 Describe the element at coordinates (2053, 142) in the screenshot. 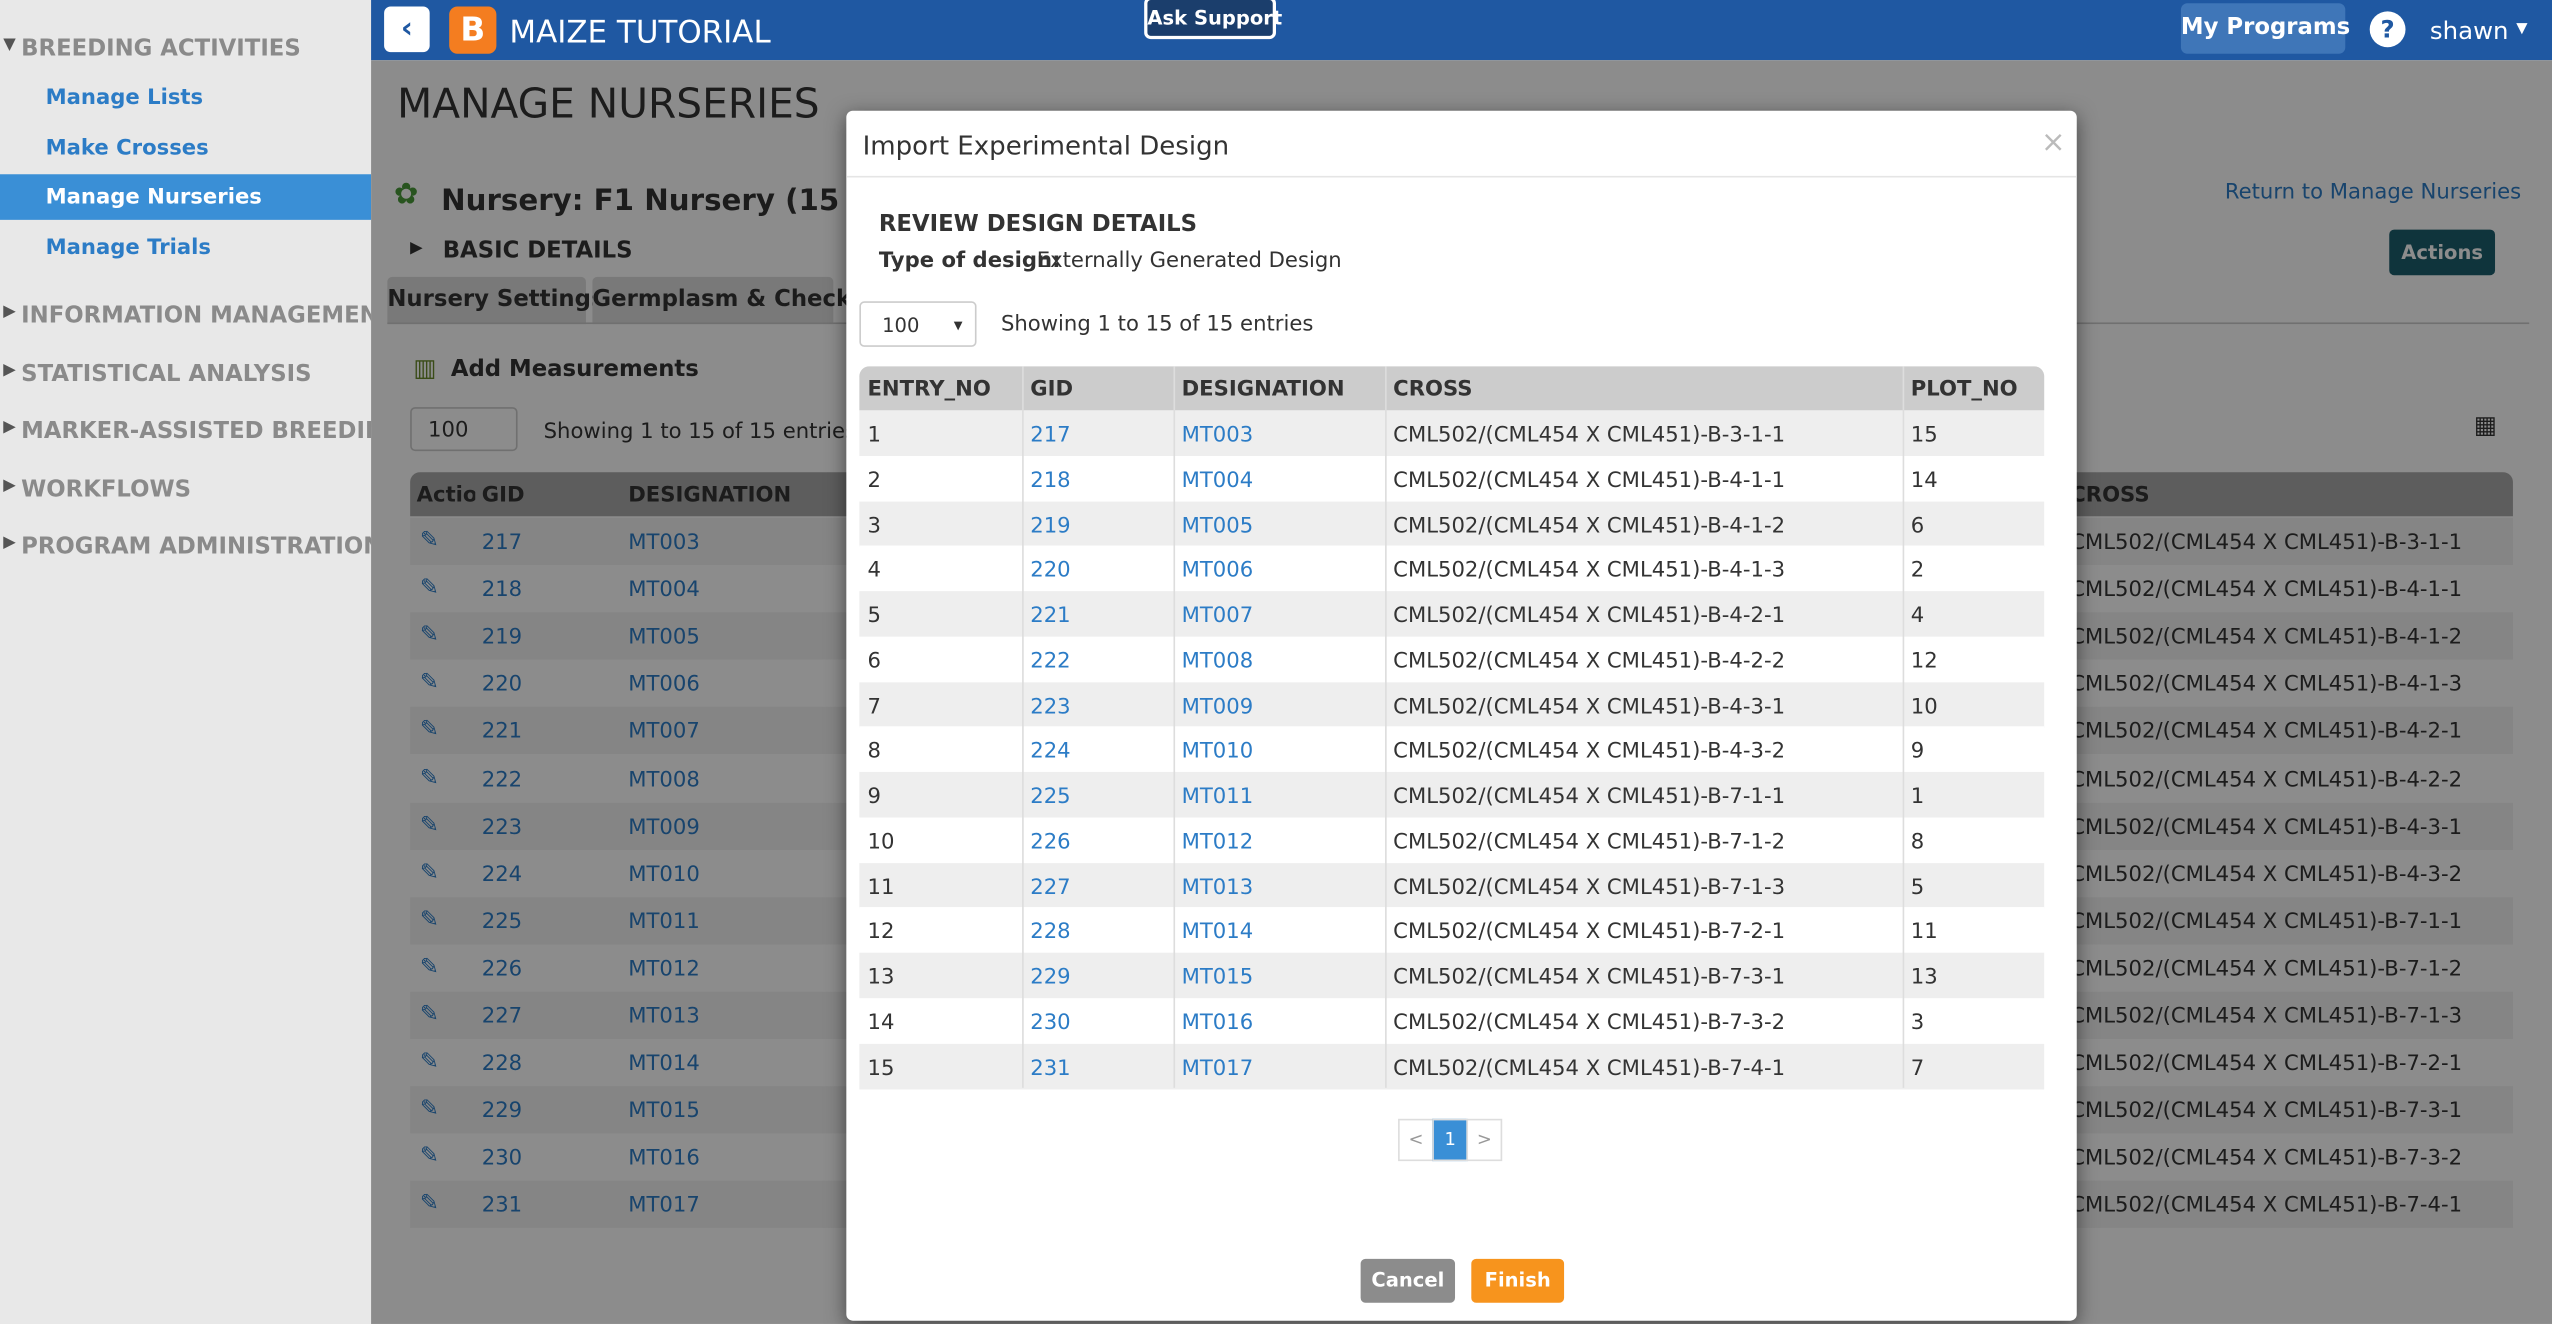

I see `close-button: ×` at that location.